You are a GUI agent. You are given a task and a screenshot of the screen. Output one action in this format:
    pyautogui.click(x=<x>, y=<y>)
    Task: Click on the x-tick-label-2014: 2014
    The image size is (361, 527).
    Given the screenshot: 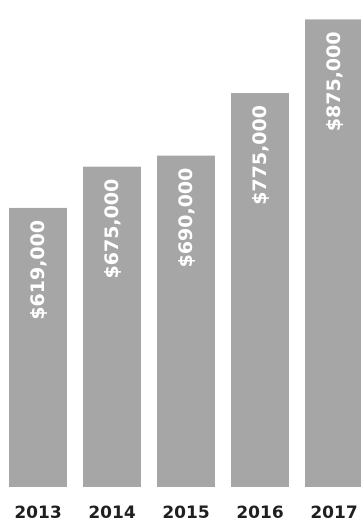 What is the action you would take?
    pyautogui.click(x=111, y=513)
    